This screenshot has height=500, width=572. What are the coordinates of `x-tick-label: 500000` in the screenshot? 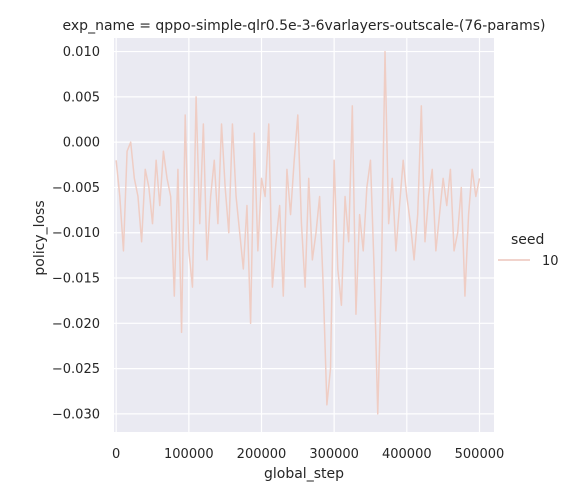 It's located at (480, 454).